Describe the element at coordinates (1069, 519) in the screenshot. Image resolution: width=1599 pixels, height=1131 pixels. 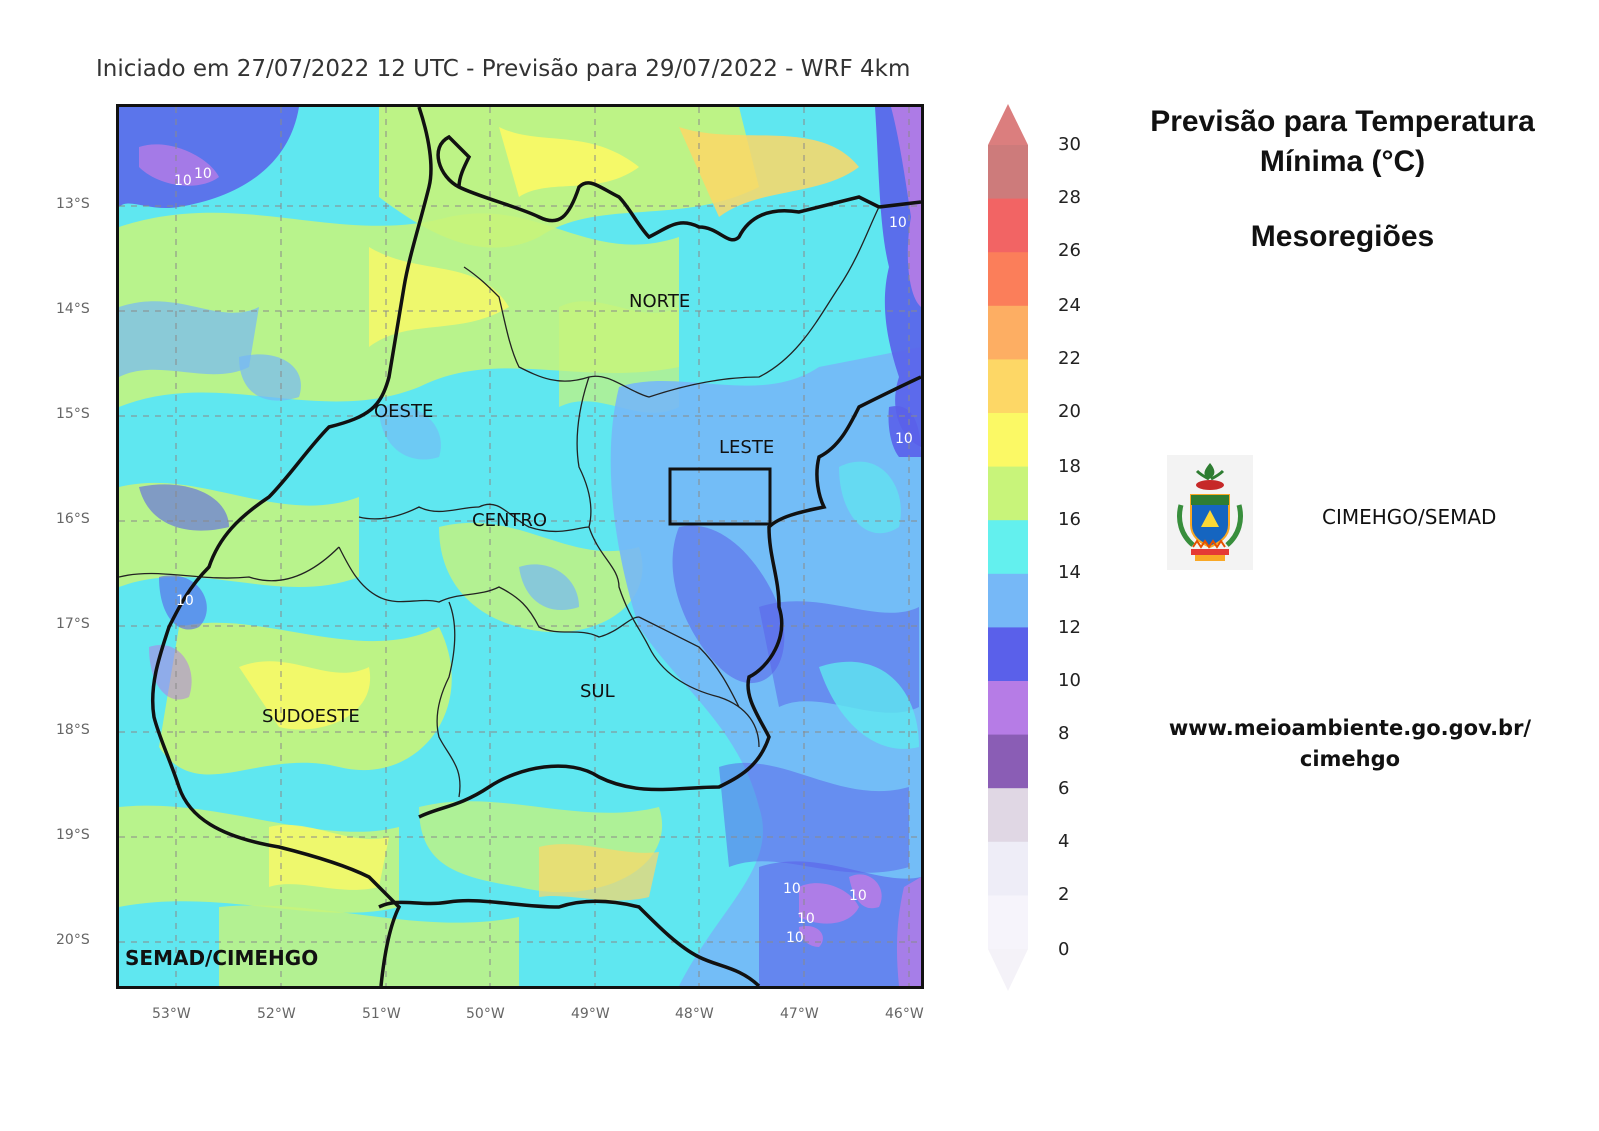
I see `colorbar-label: 16` at that location.